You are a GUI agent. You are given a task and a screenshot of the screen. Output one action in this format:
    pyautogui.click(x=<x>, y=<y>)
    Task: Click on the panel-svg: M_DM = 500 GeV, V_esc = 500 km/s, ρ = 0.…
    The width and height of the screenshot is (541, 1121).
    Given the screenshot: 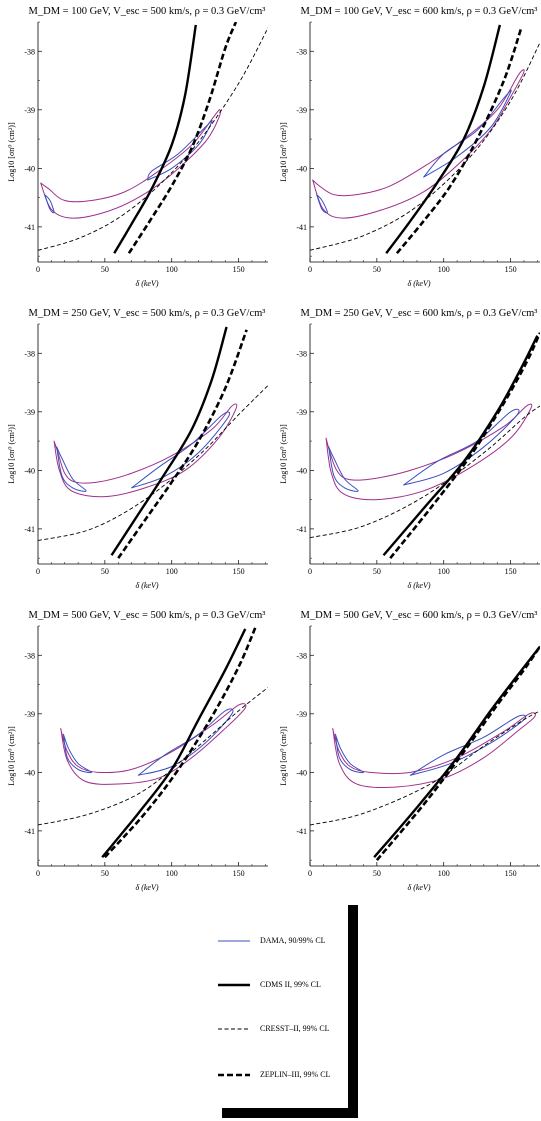 What is the action you would take?
    pyautogui.click(x=137, y=751)
    